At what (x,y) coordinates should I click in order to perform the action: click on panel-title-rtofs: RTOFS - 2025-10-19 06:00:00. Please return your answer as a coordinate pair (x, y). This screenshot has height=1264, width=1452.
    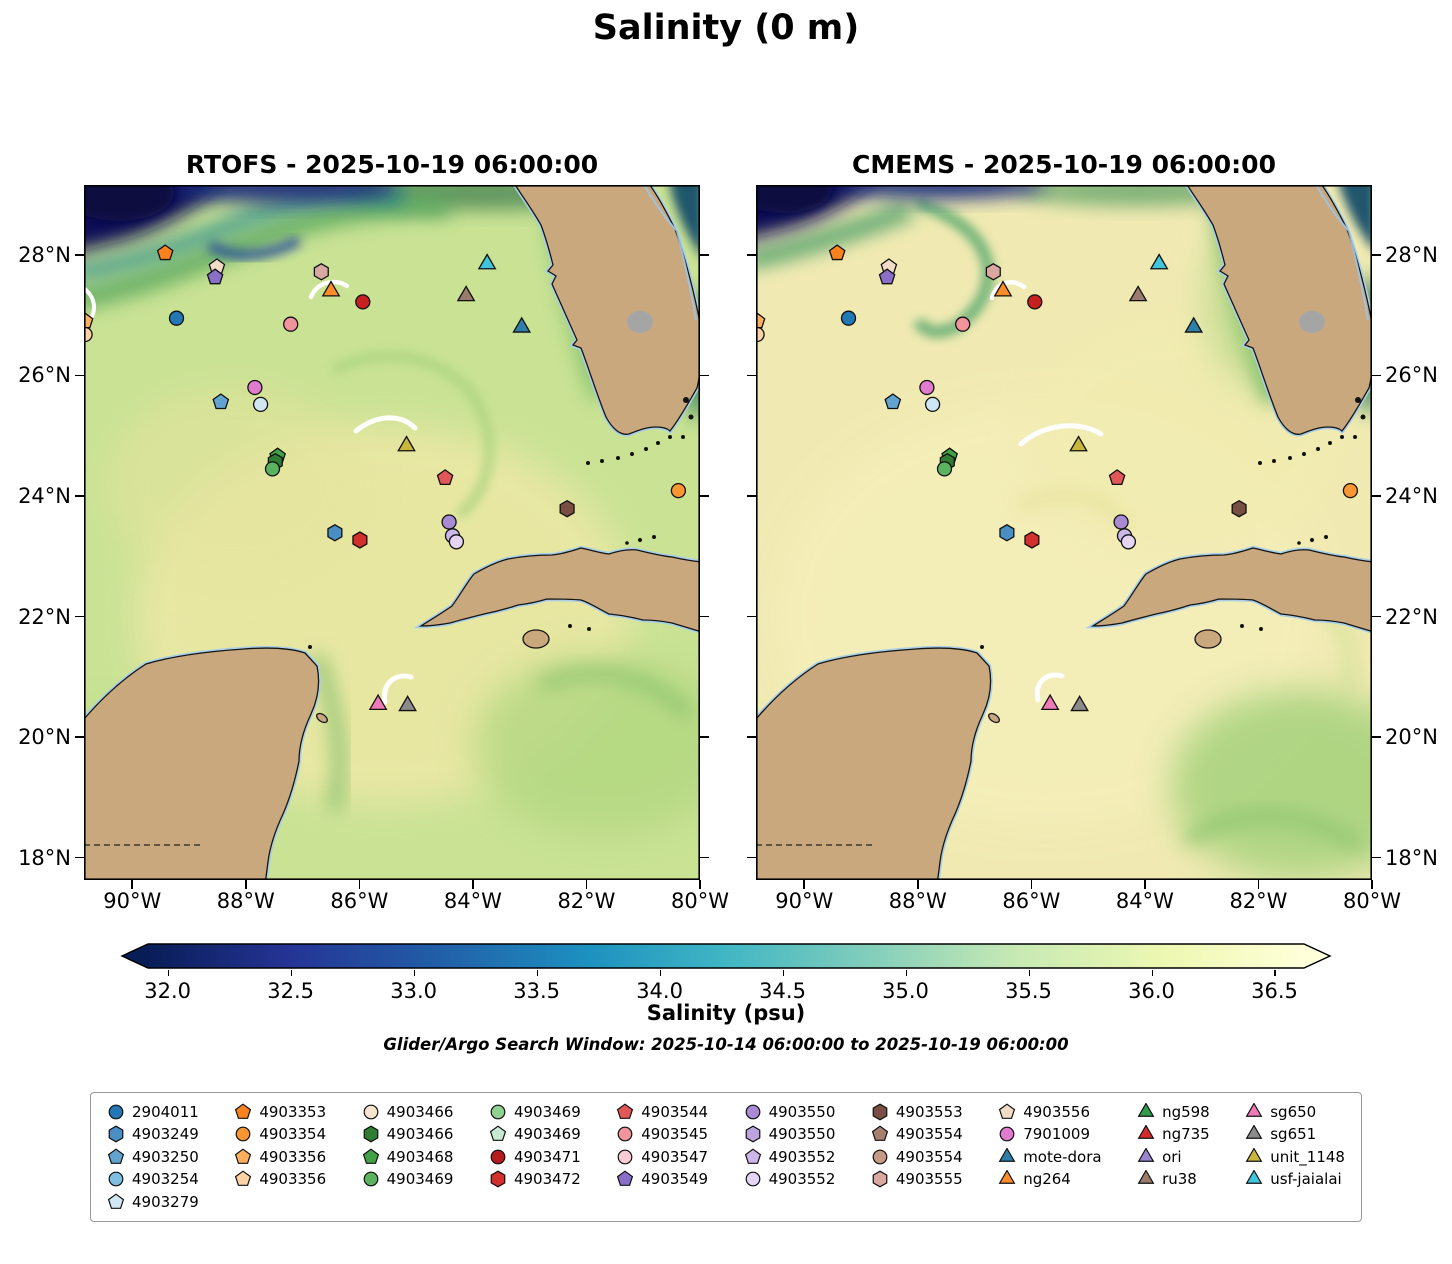
    Looking at the image, I should click on (392, 164).